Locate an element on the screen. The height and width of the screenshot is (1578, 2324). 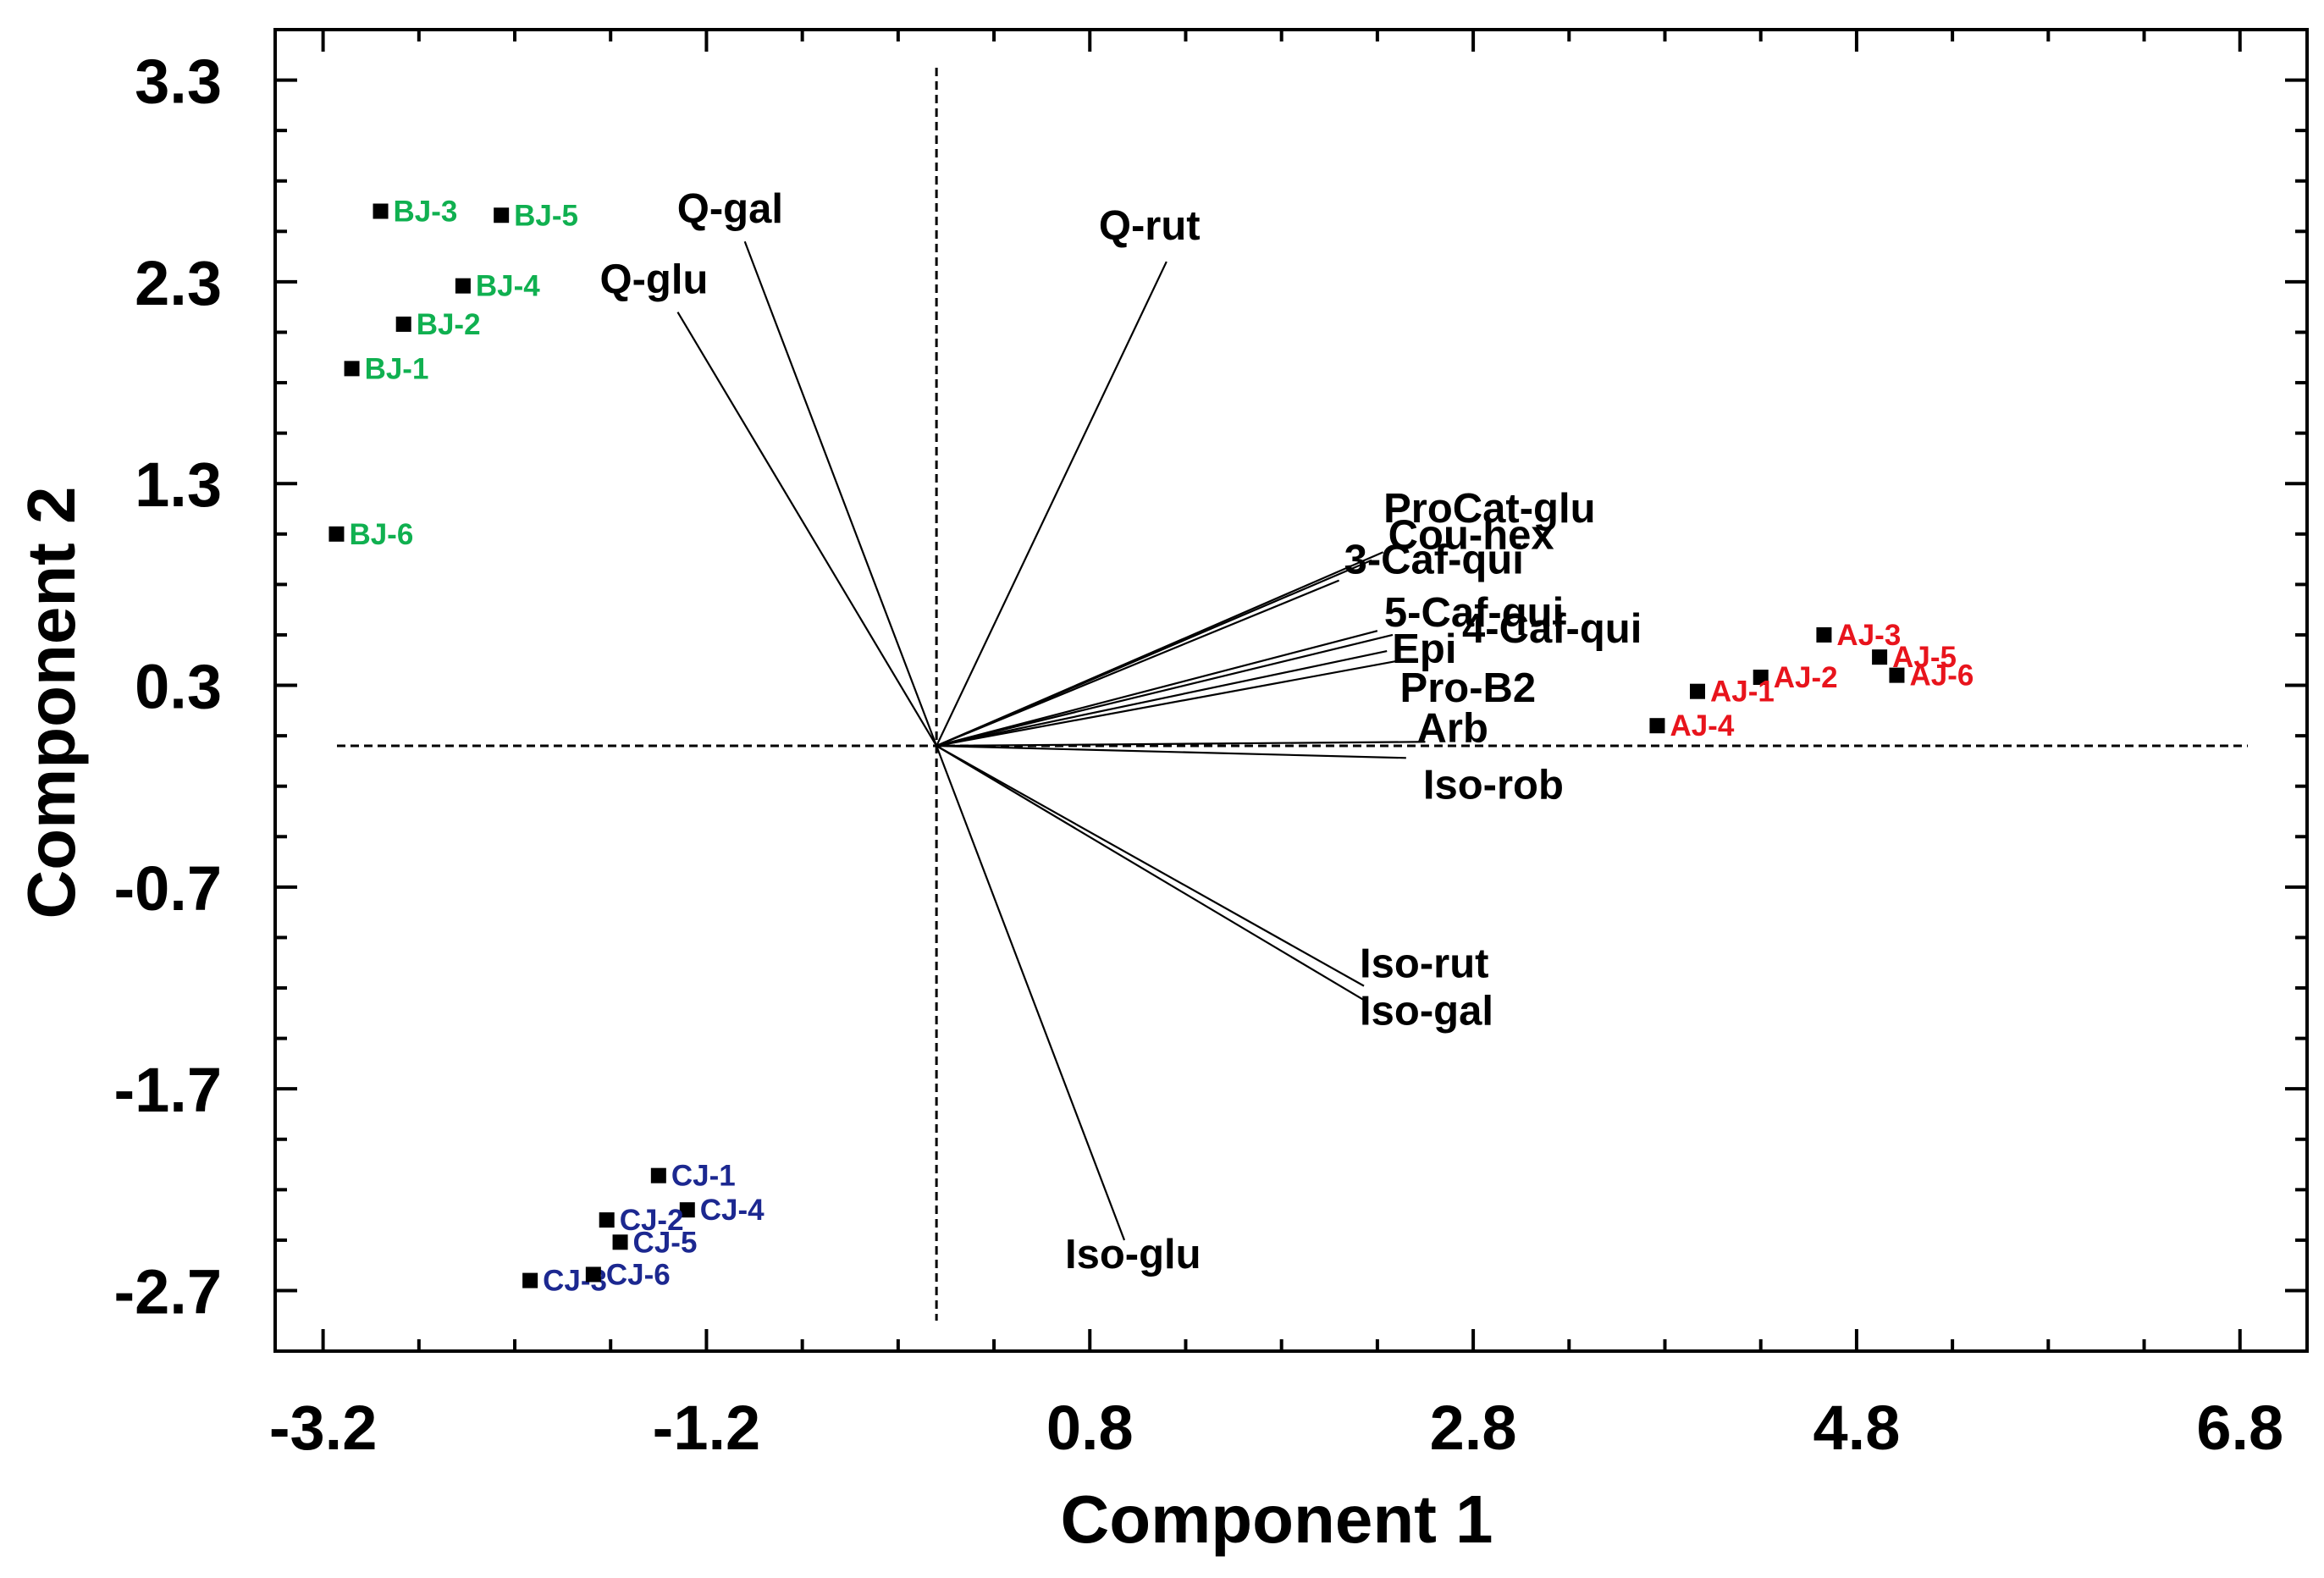
loading-vector-arb is located at coordinates (1181, 744).